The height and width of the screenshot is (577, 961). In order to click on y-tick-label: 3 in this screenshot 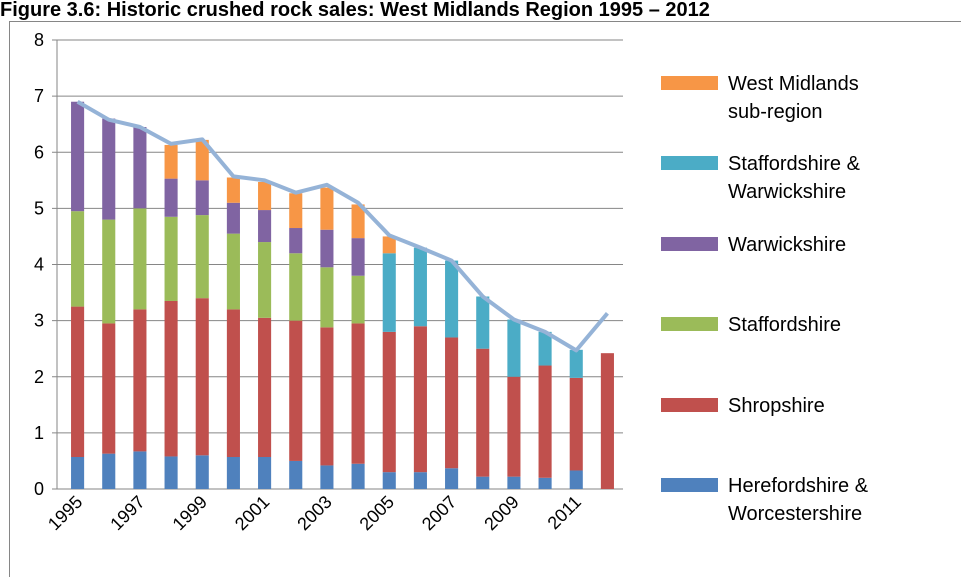, I will do `click(39, 321)`.